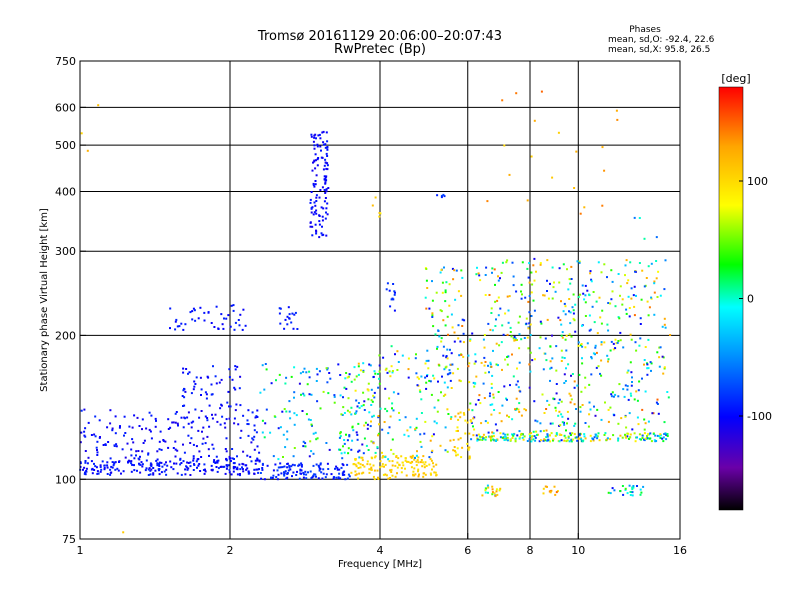  What do you see at coordinates (530, 550) in the screenshot?
I see `x-tick-label: 8` at bounding box center [530, 550].